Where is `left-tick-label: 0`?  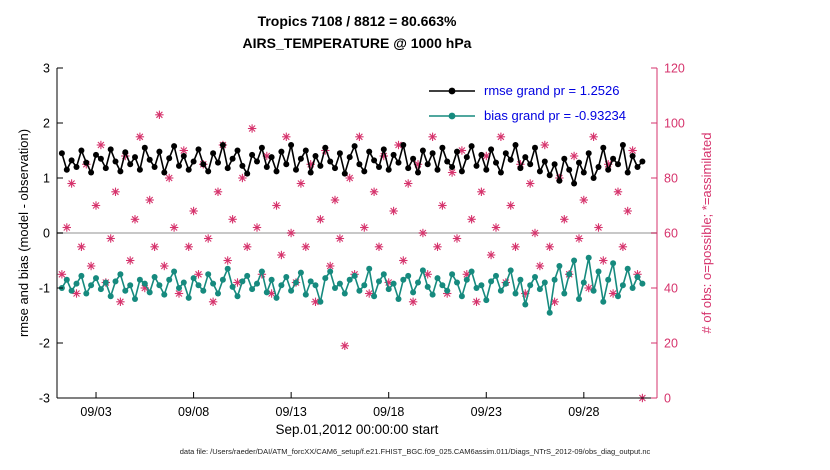 left-tick-label: 0 is located at coordinates (46, 234).